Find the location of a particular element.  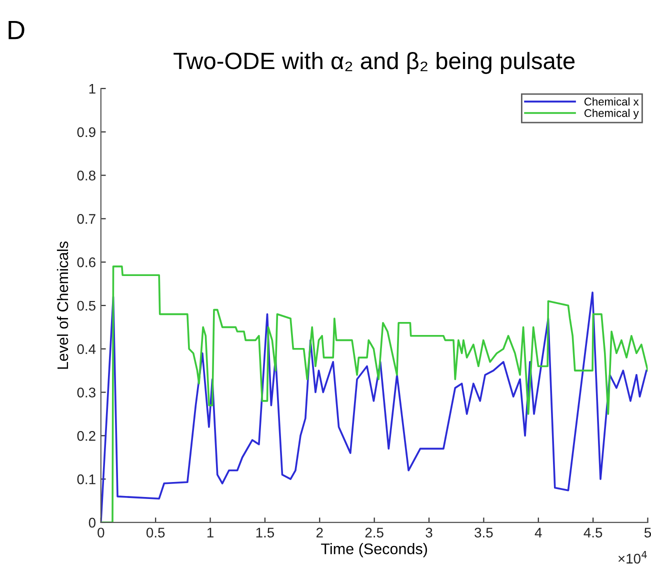

y-tick-label: 0.5 is located at coordinates (86, 305).